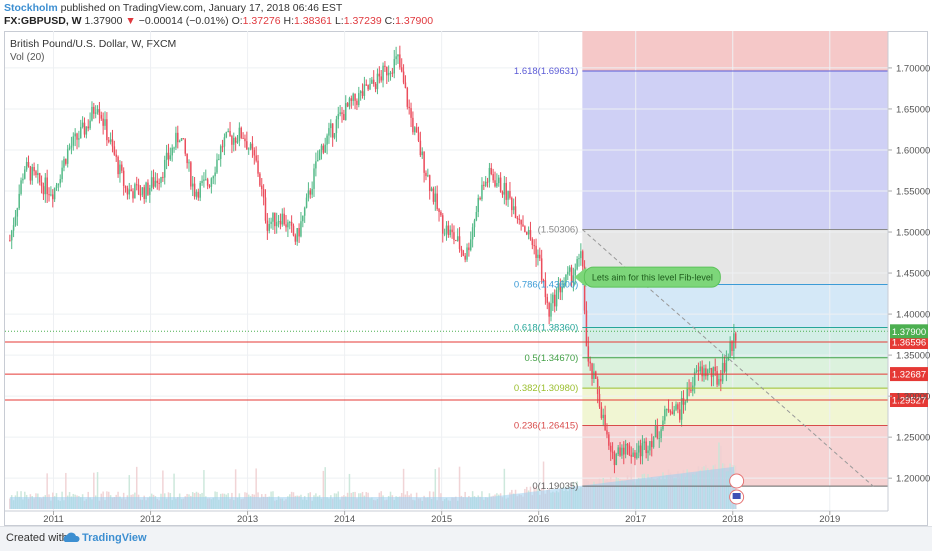 The width and height of the screenshot is (932, 551). Describe the element at coordinates (313, 21) in the screenshot. I see `high-value: 1.38361` at that location.